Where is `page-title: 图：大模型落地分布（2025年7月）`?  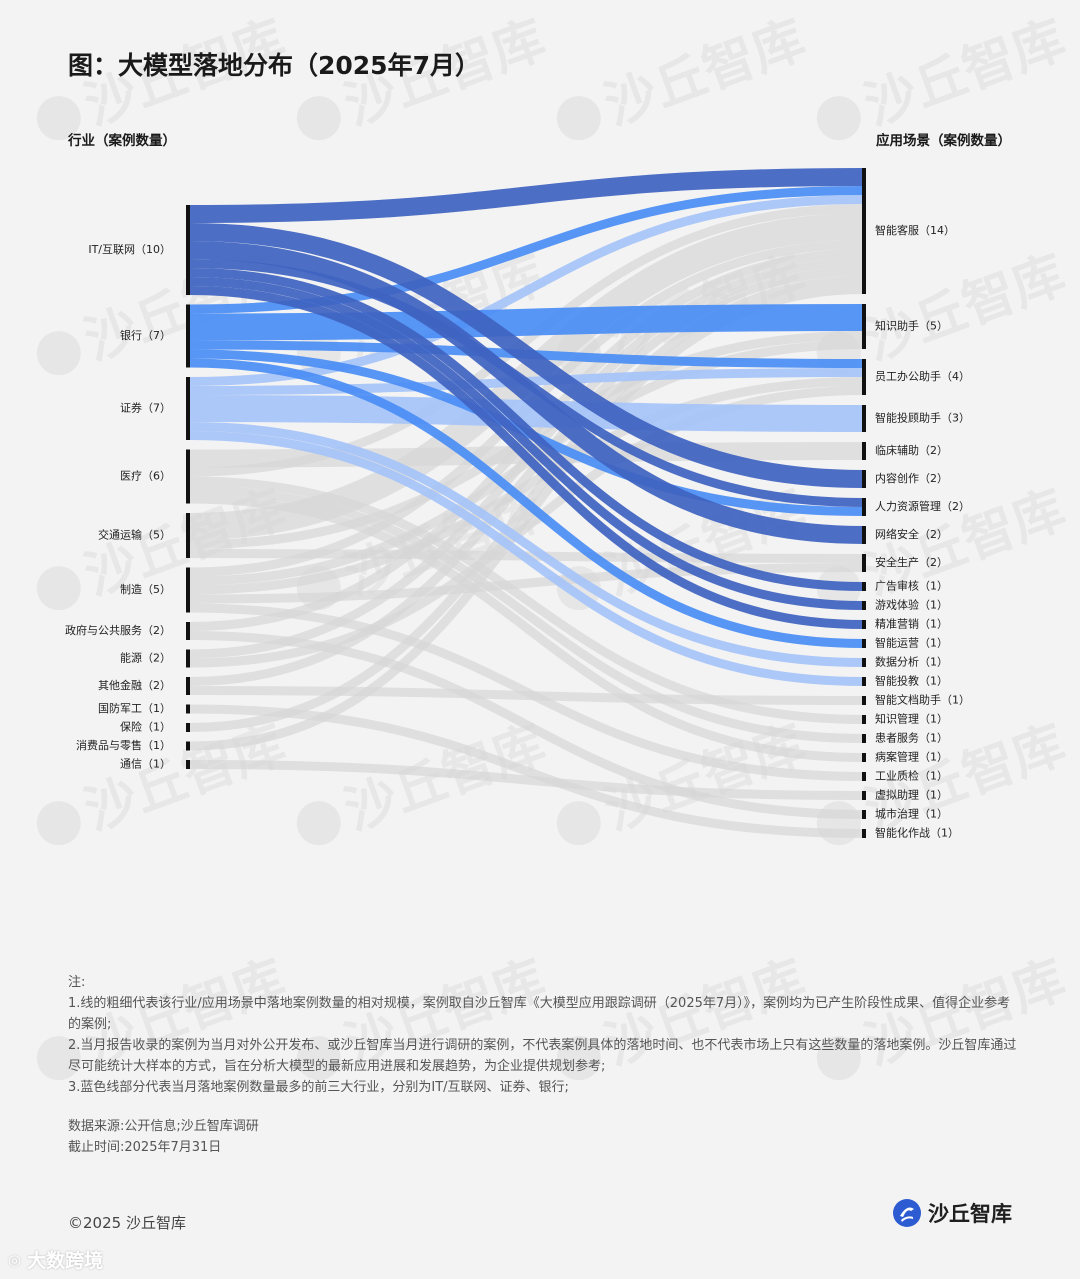 page-title: 图：大模型落地分布（2025年7月） is located at coordinates (274, 65).